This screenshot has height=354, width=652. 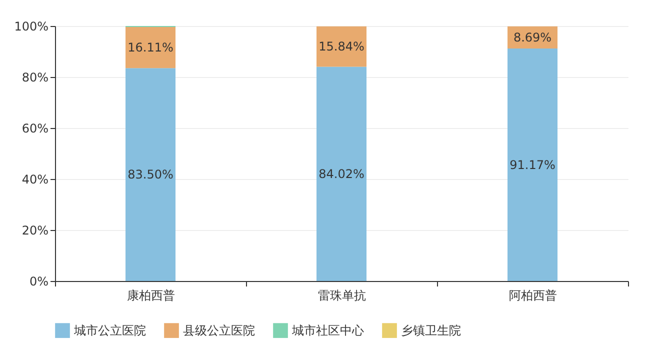 What do you see at coordinates (31, 27) in the screenshot?
I see `y-tick-label: 100%` at bounding box center [31, 27].